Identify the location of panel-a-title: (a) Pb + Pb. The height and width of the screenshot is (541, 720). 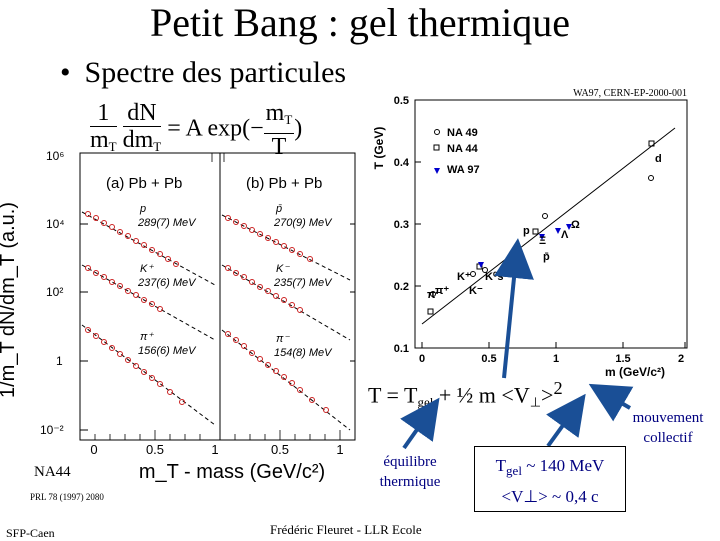
(144, 183).